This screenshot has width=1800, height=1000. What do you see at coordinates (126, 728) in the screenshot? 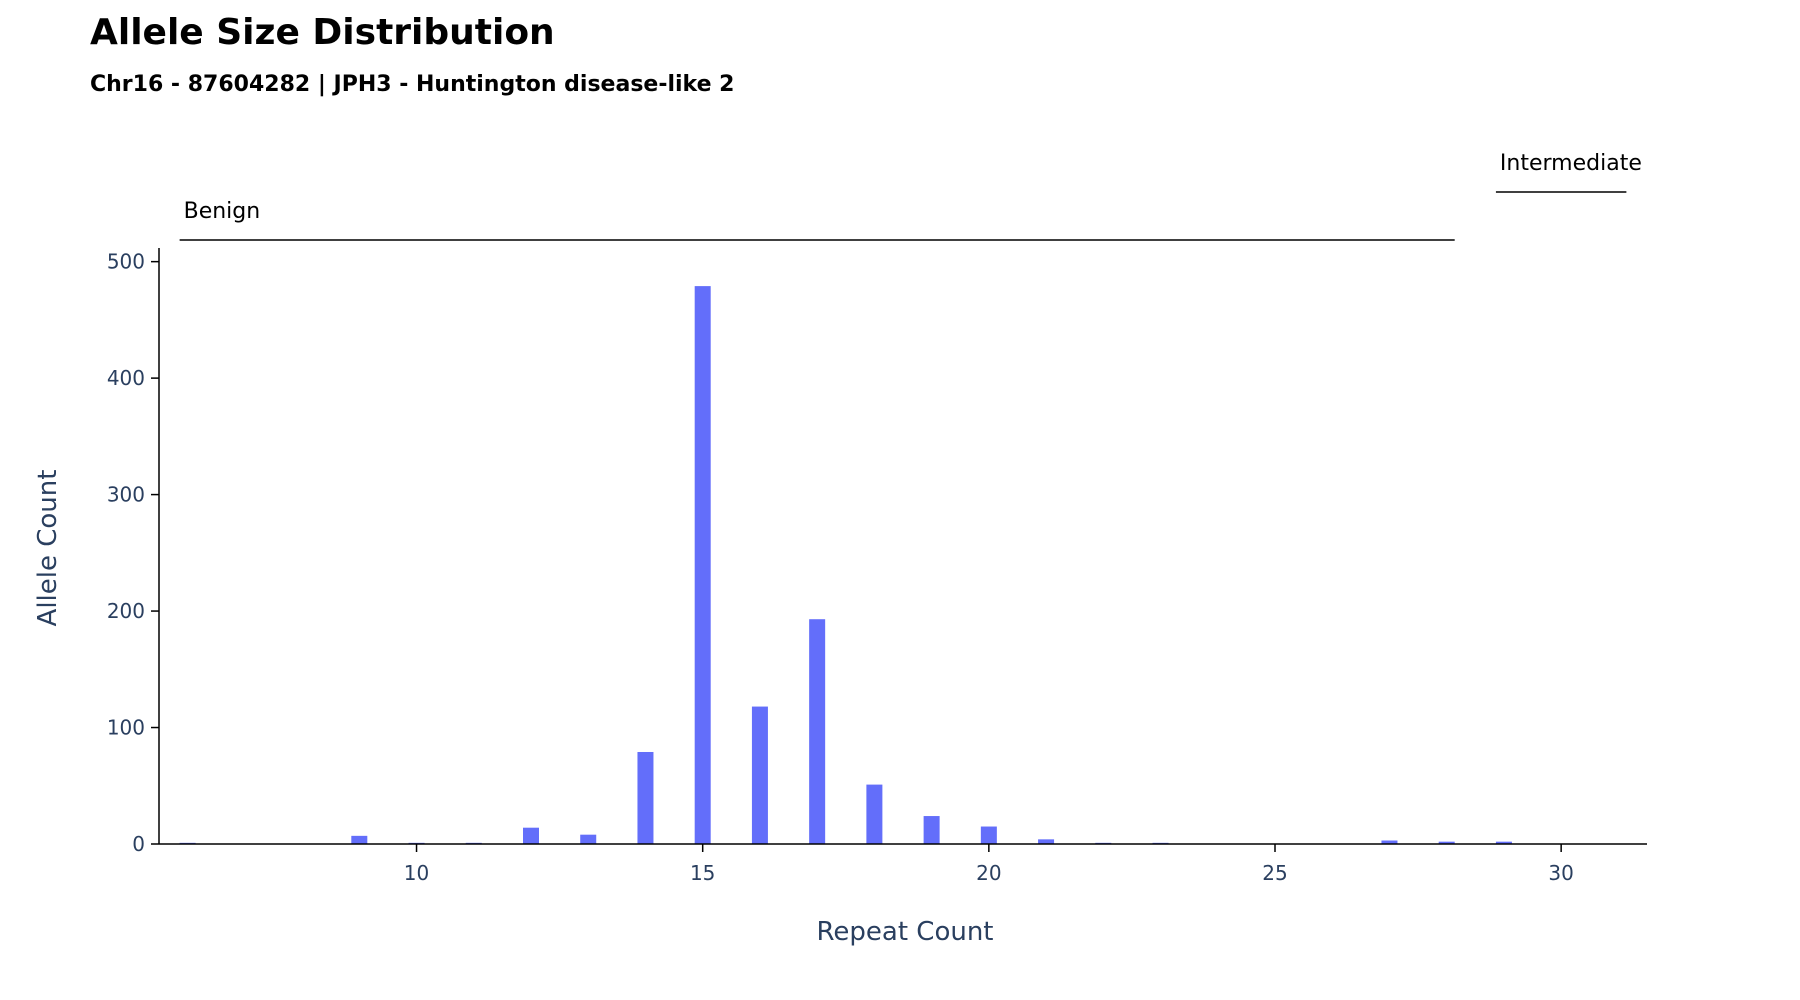
I see `y-tick-label-100: 100` at bounding box center [126, 728].